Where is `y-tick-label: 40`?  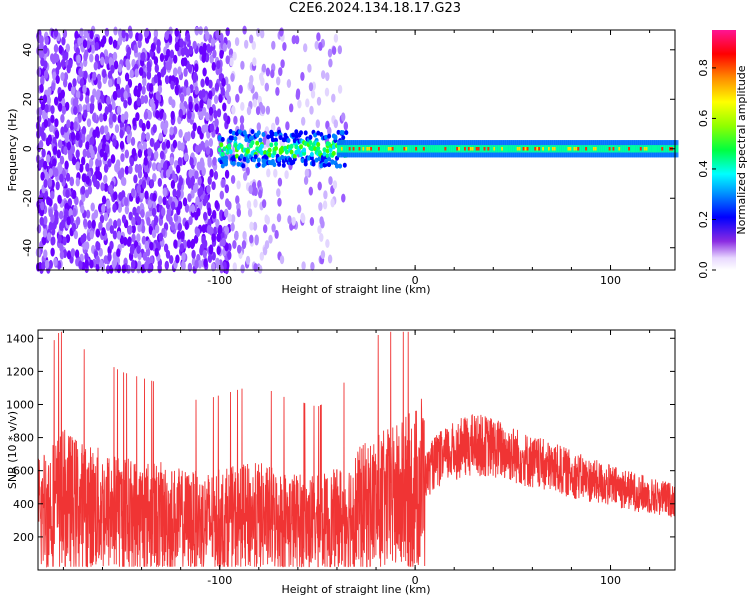 y-tick-label: 40 is located at coordinates (27, 50).